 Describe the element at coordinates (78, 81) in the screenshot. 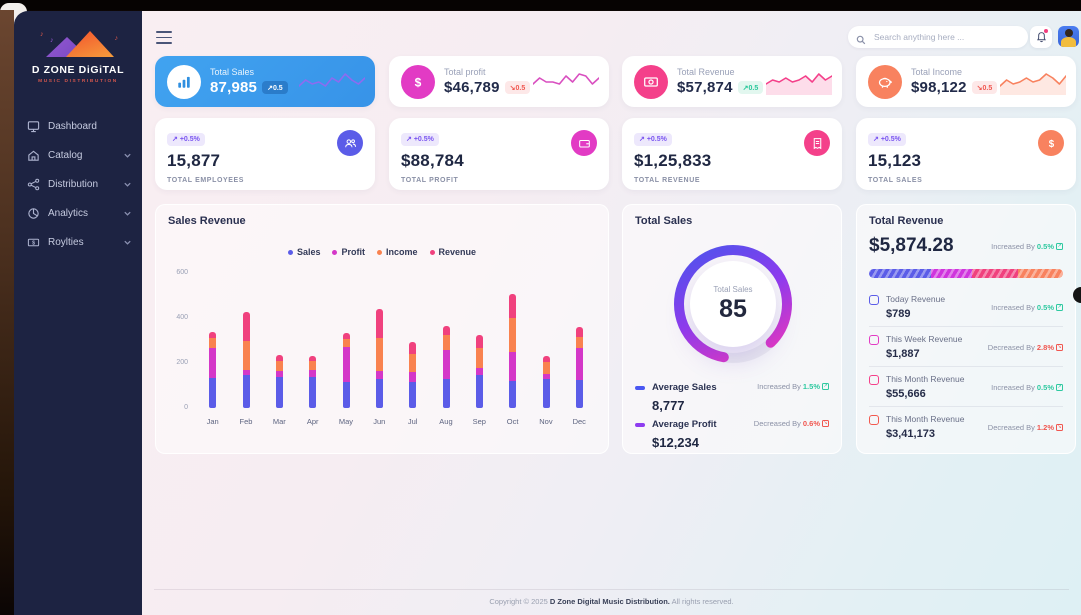

I see `brand-tagline: MUSIC DISTRIBUTION` at that location.